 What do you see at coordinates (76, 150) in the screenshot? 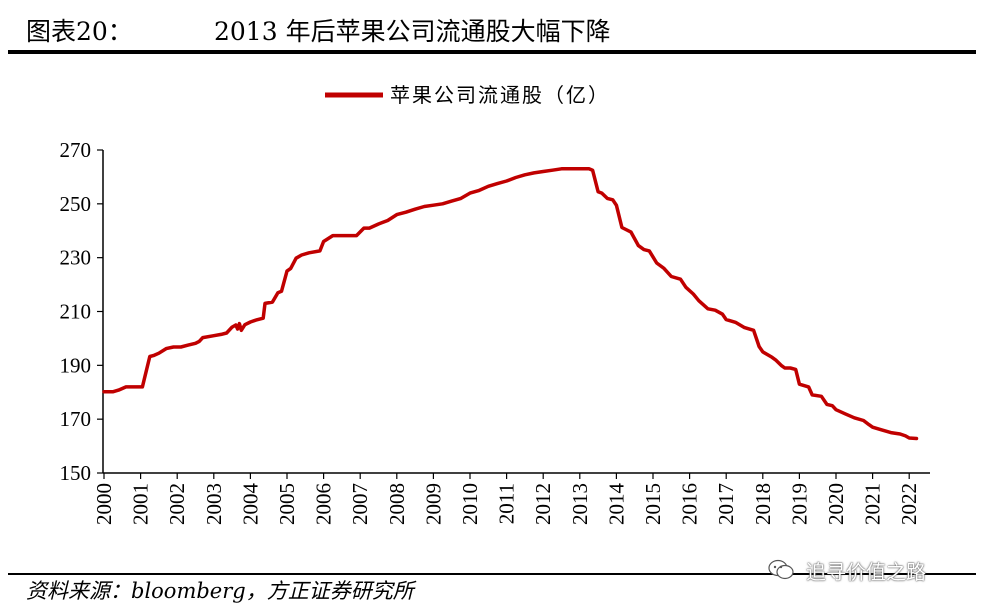
I see `y-tick-label: 270` at bounding box center [76, 150].